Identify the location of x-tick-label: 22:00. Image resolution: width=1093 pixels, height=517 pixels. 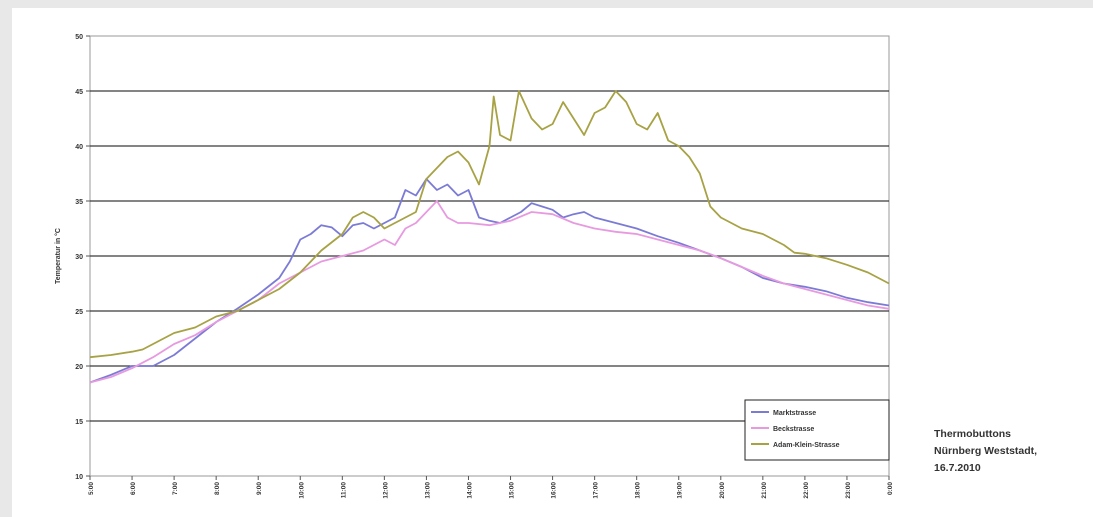
(806, 490).